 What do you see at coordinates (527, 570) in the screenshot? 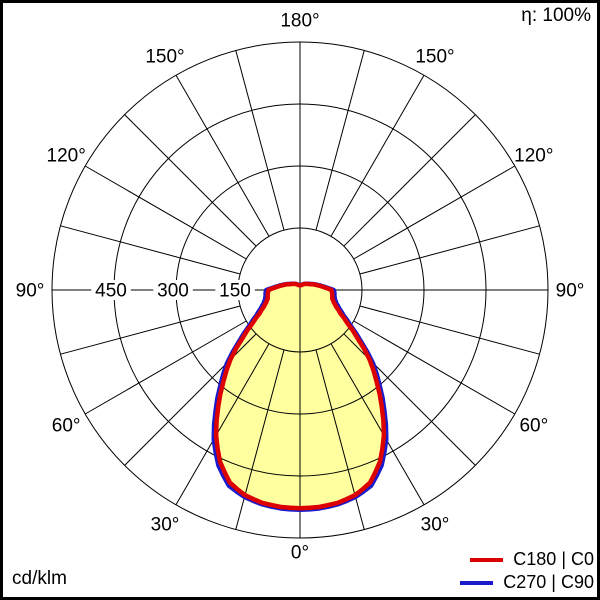
I see `legend: C180 | C0 C270 | C90` at bounding box center [527, 570].